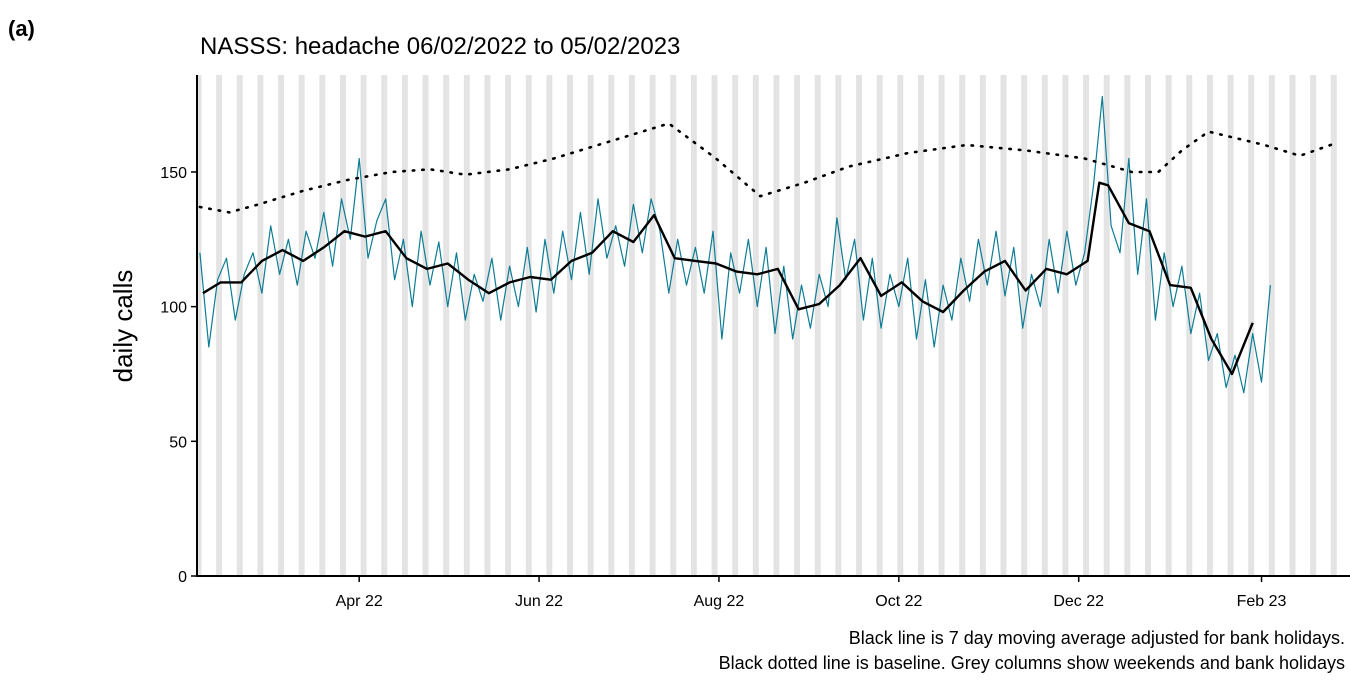 This screenshot has height=681, width=1350. Describe the element at coordinates (173, 308) in the screenshot. I see `y-tick-label: 100` at that location.